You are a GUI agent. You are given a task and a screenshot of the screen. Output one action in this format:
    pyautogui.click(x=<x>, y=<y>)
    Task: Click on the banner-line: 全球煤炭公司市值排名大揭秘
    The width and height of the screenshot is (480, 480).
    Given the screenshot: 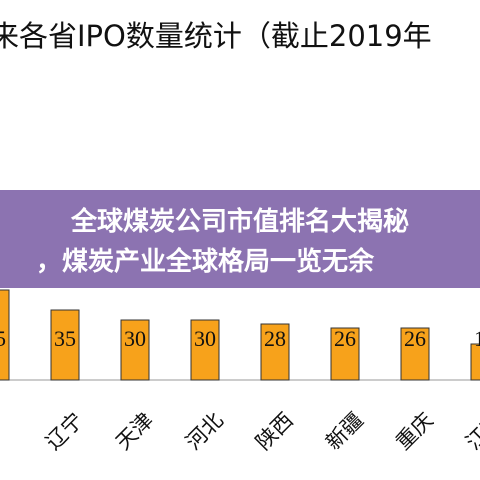 What is the action you would take?
    pyautogui.click(x=239, y=221)
    